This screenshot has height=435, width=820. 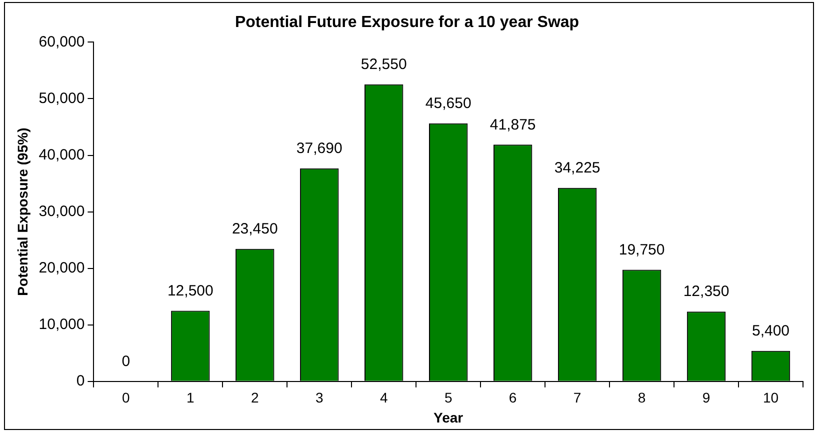 What do you see at coordinates (190, 398) in the screenshot?
I see `x-tick-label: 1` at bounding box center [190, 398].